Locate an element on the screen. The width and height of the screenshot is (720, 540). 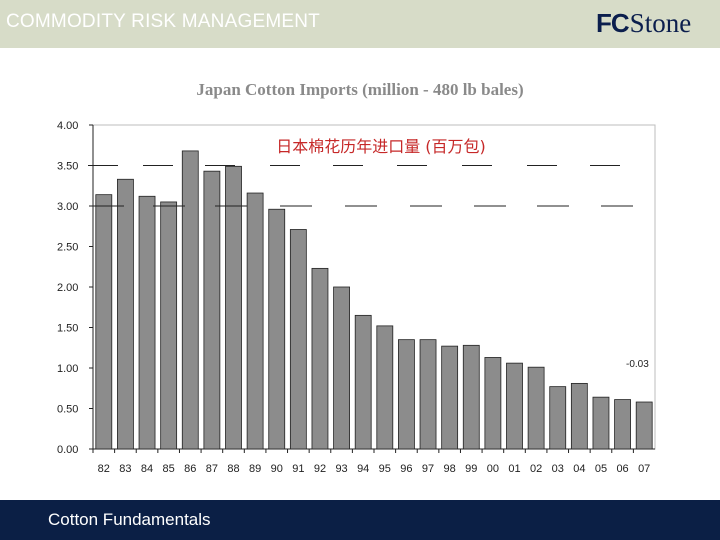
annotation-label: -0.03 is located at coordinates (637, 364).